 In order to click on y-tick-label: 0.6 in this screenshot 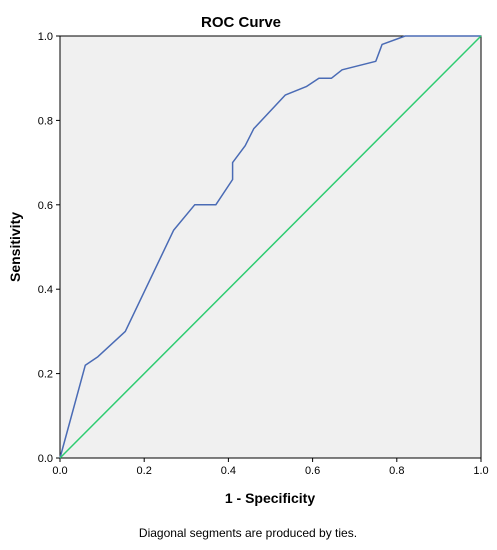, I will do `click(45, 206)`.